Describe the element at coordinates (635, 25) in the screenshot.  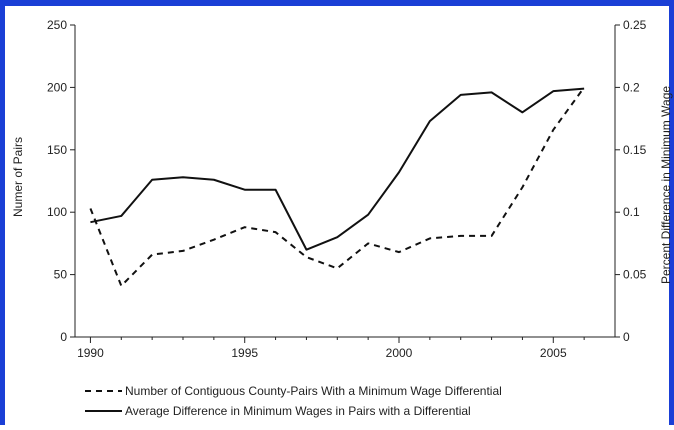
I see `y-tick-label-right: 0.25` at that location.